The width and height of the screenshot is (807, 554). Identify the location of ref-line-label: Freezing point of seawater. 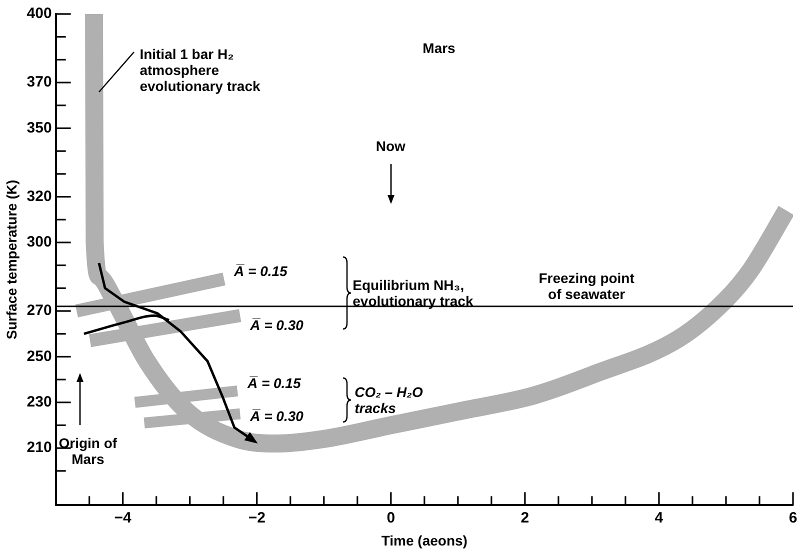
(587, 286).